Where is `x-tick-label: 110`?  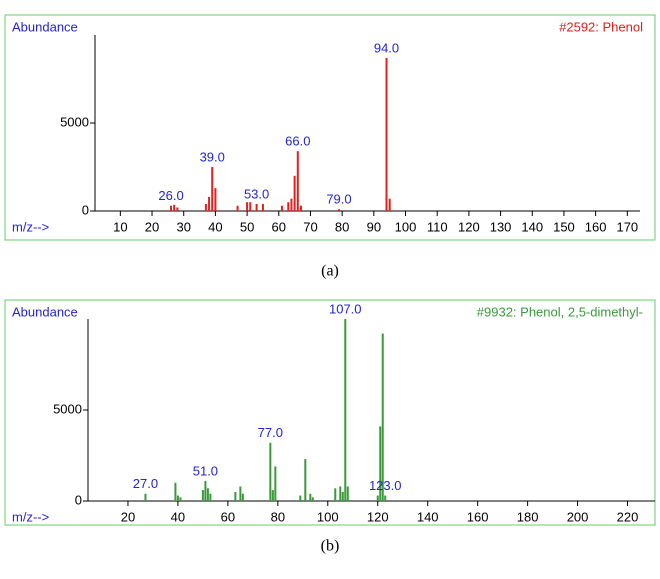 x-tick-label: 110 is located at coordinates (437, 226).